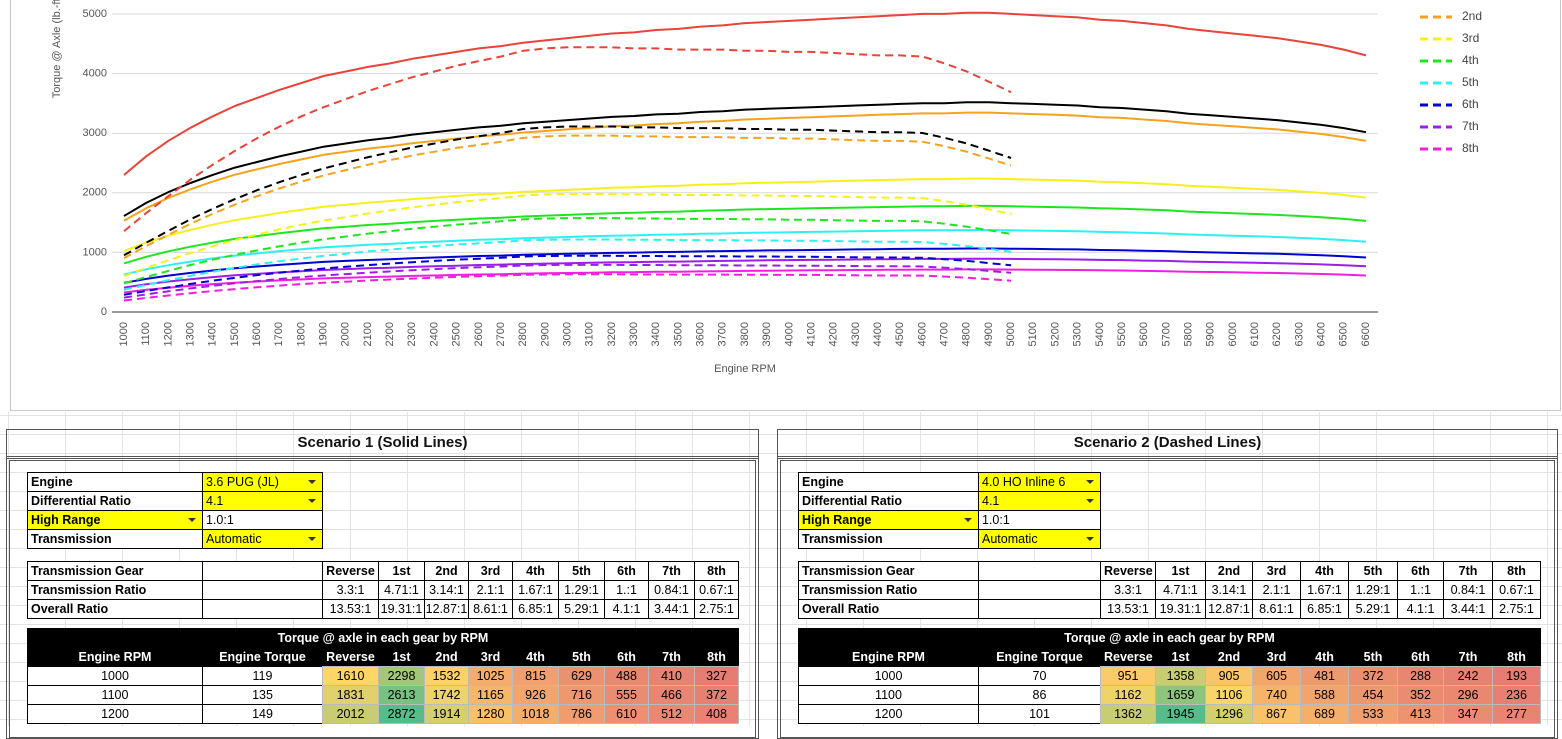 The height and width of the screenshot is (739, 1562). Describe the element at coordinates (626, 609) in the screenshot. I see `ratio-value: 4.1:1` at that location.